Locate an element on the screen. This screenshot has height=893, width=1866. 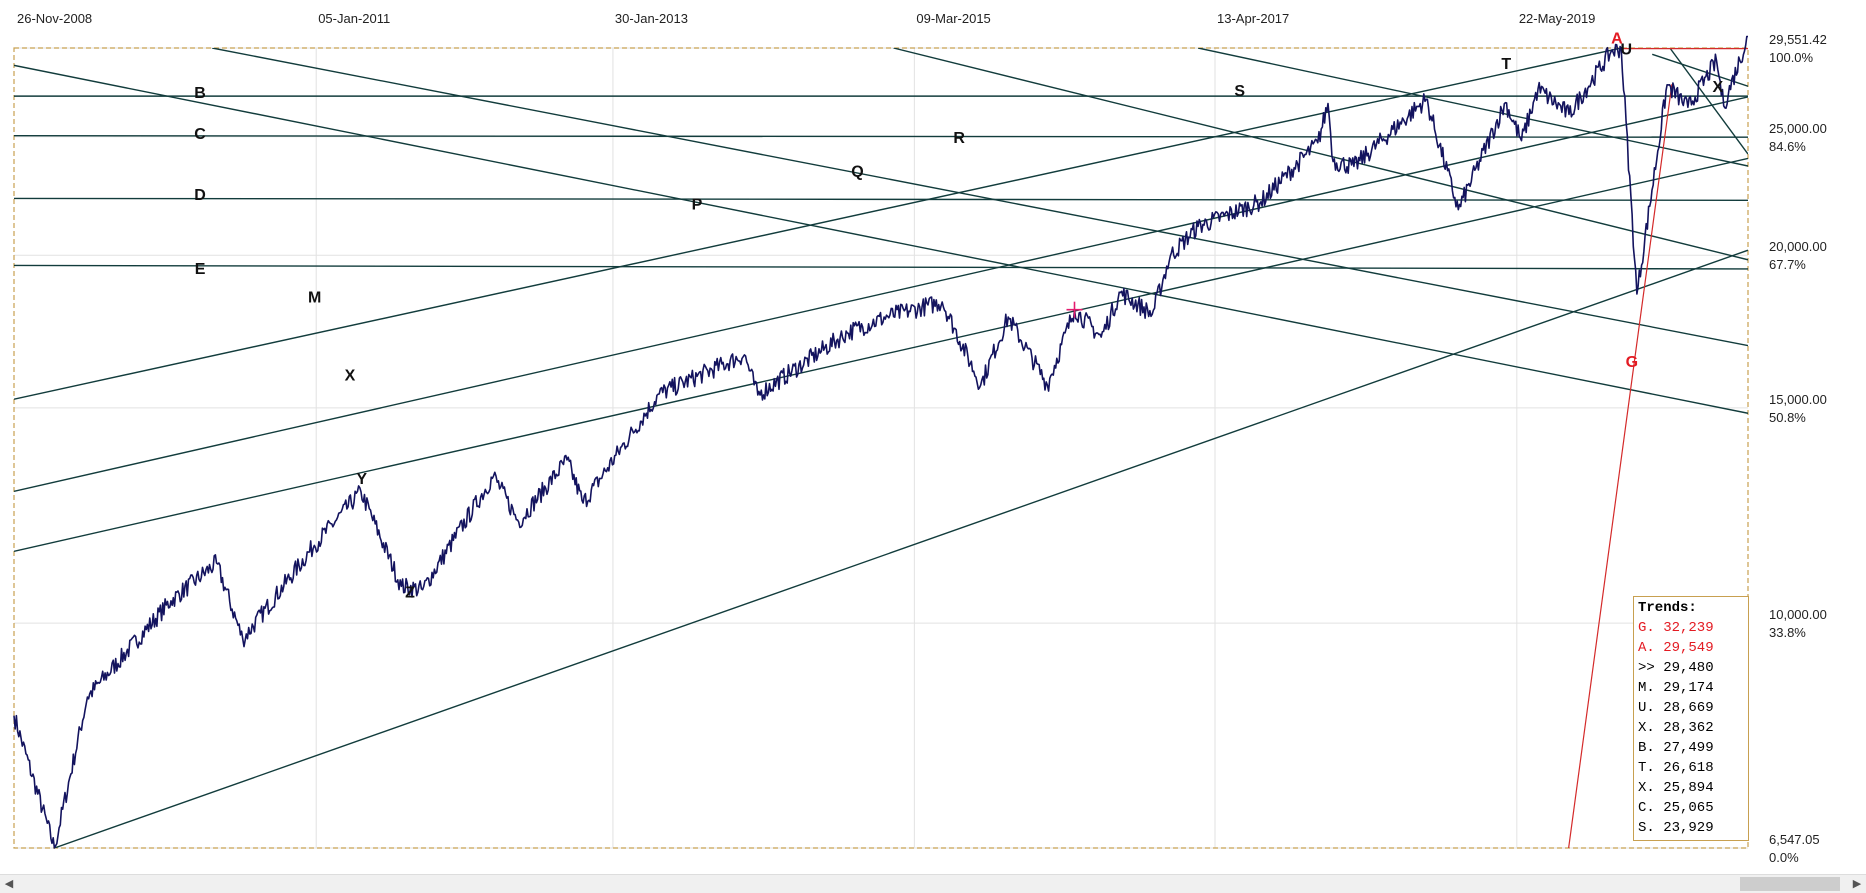
marker is located at coordinates (1074, 309).